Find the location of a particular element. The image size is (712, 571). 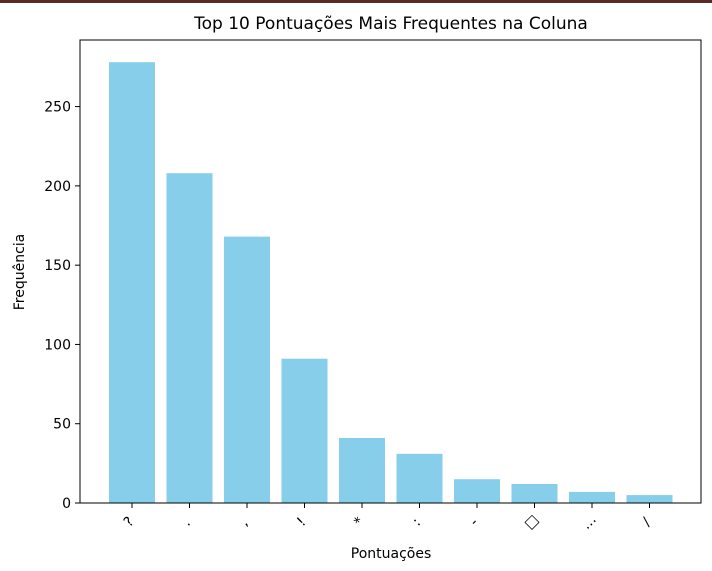

y-tick-label-3: 150 is located at coordinates (57, 266).